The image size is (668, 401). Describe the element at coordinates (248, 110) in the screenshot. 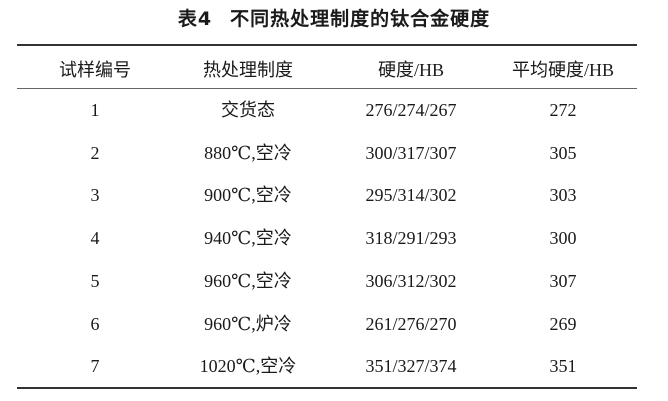

I see `table-cell: 交货态` at that location.